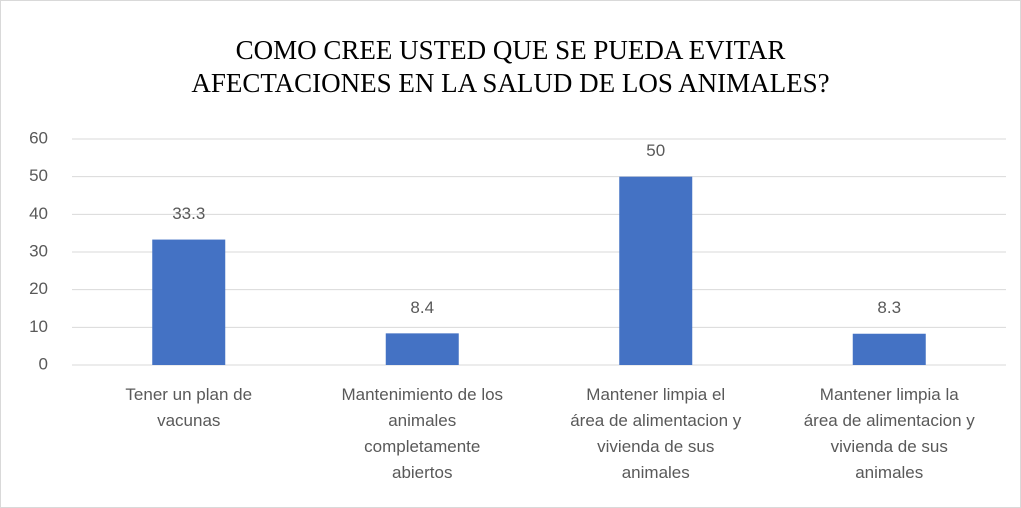  I want to click on y-tick-label: 20, so click(38, 288).